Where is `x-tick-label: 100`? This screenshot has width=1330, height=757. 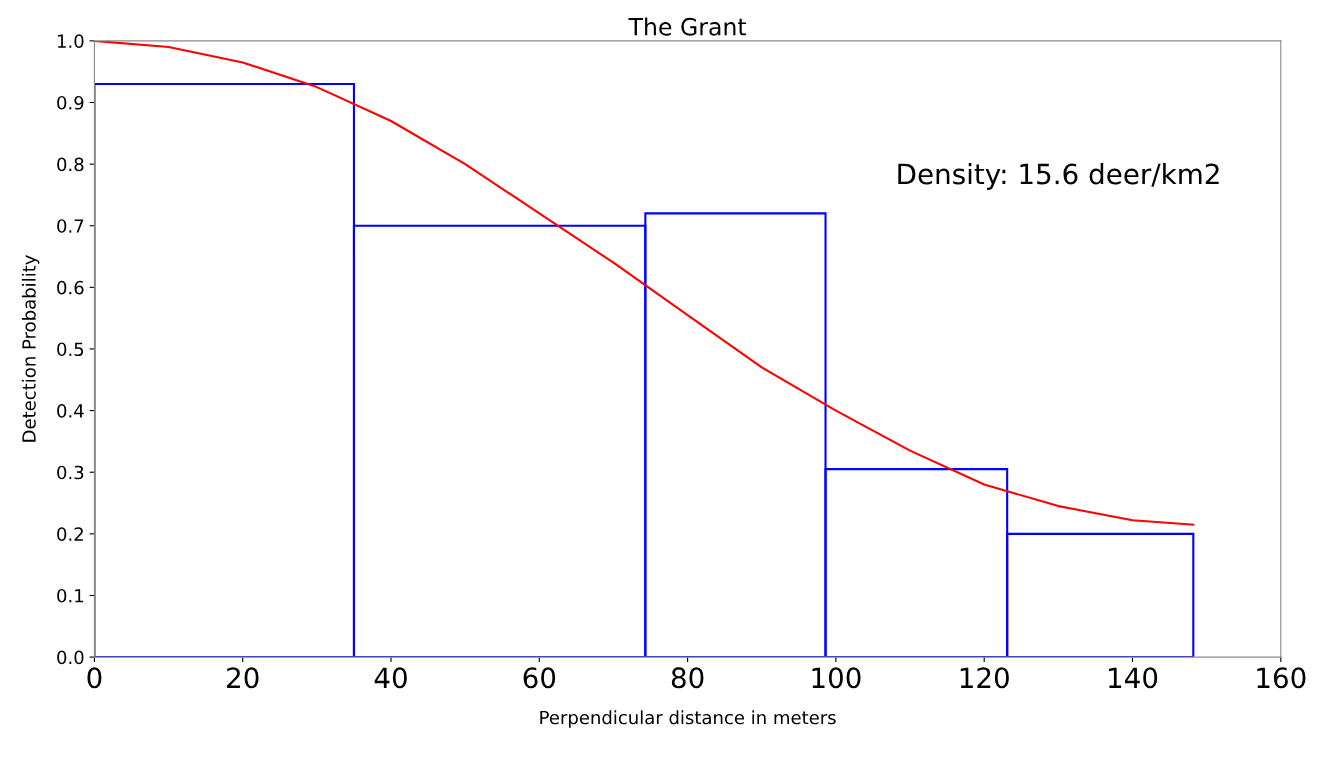
x-tick-label: 100 is located at coordinates (836, 678).